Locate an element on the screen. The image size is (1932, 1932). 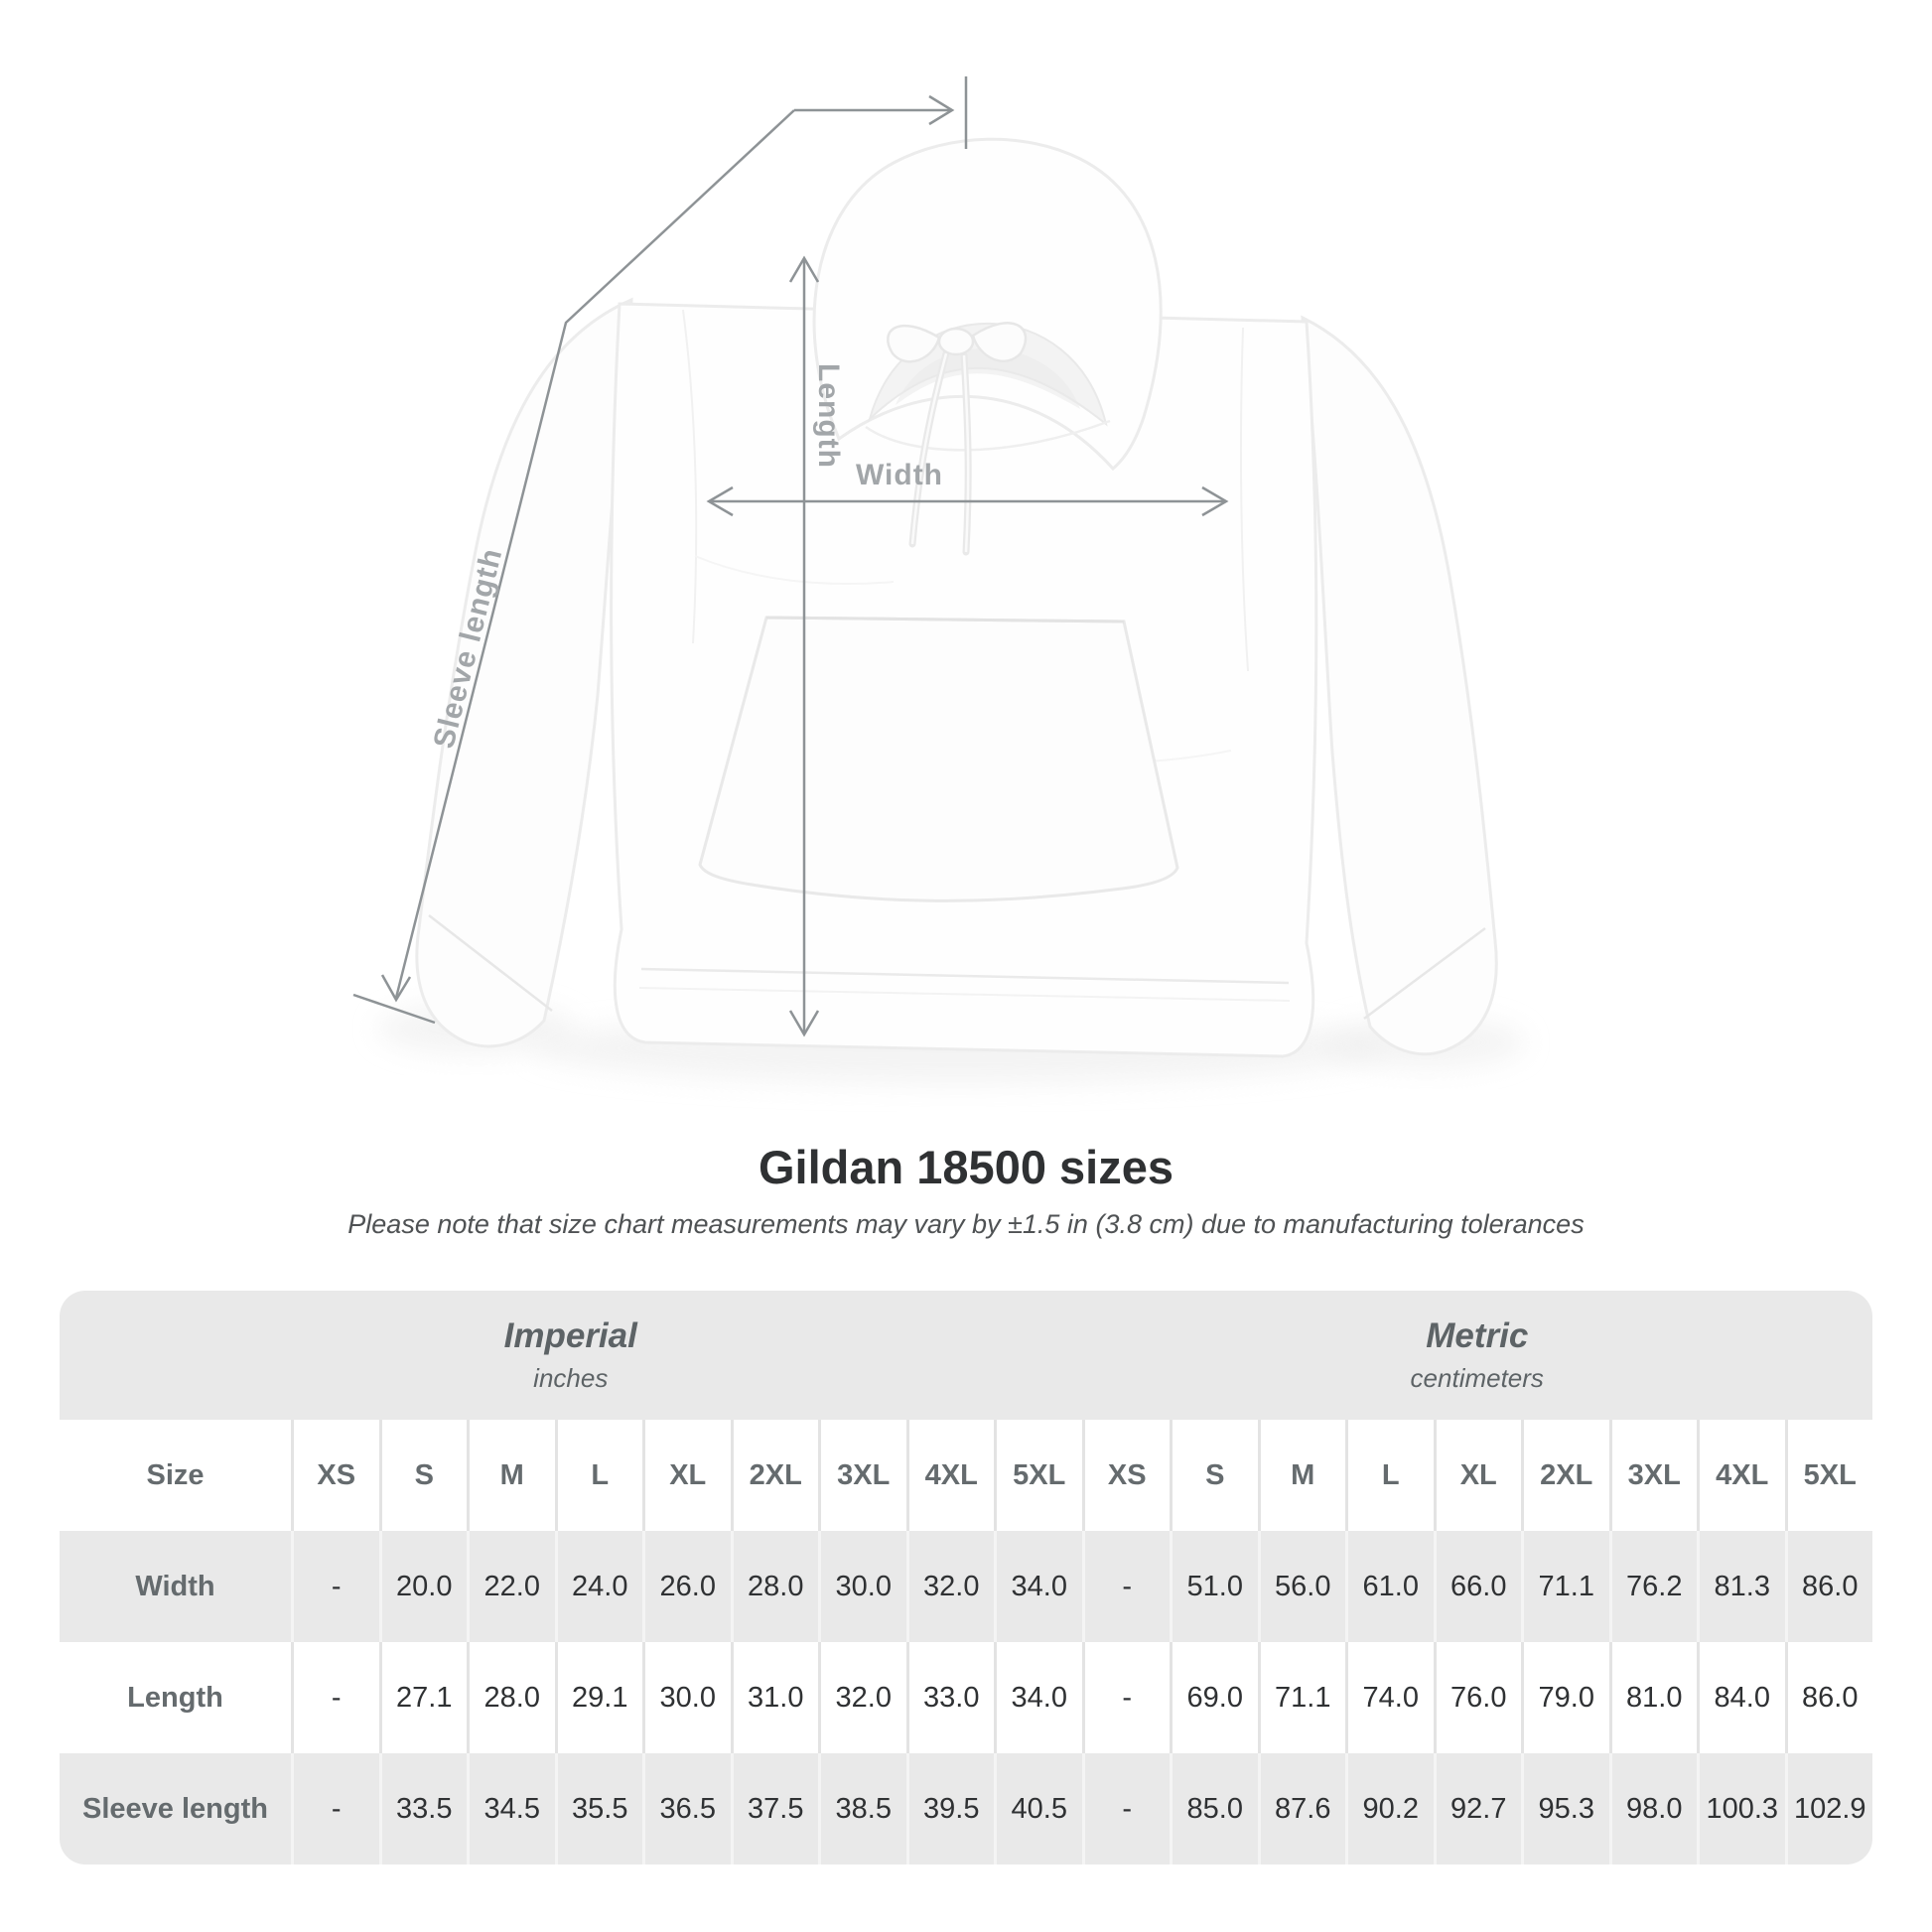
row-label-length: Length is located at coordinates (175, 1698).